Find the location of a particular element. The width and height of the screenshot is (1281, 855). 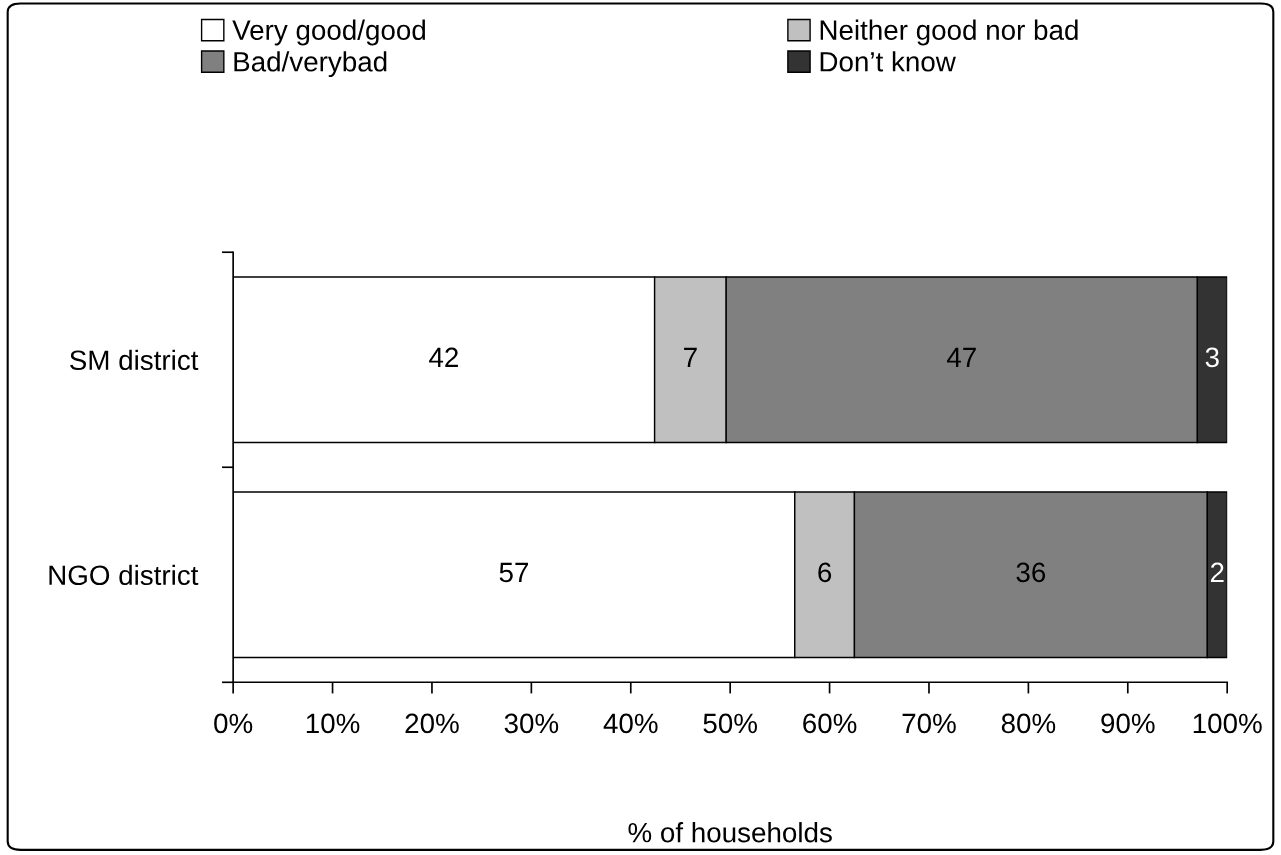

data-label: 2 is located at coordinates (1217, 572).